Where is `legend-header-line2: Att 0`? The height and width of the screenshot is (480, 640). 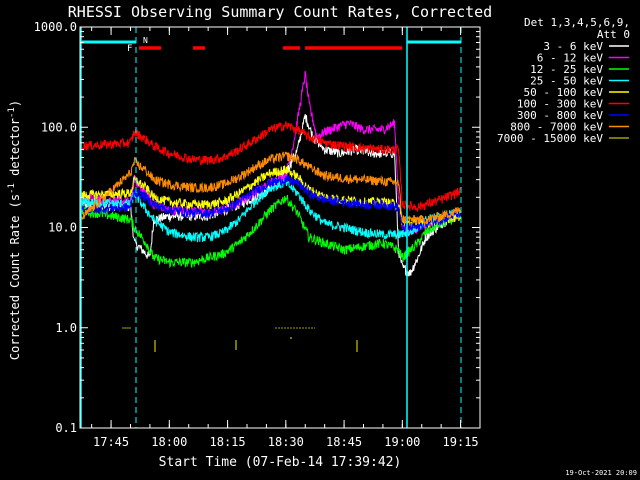
legend-header-line2: Att 0 is located at coordinates (613, 34).